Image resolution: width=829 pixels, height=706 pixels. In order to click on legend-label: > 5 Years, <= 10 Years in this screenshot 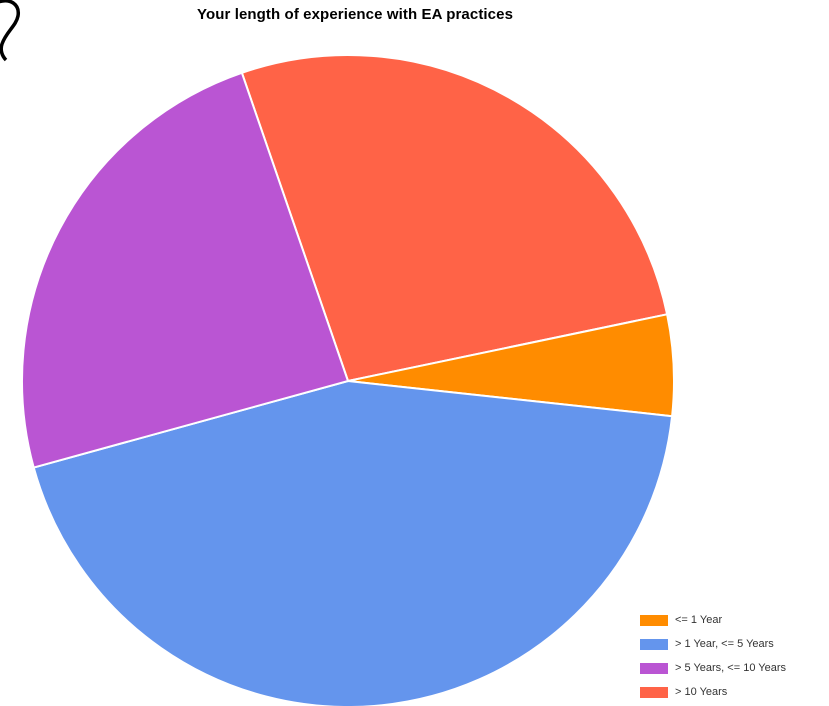, I will do `click(731, 668)`.